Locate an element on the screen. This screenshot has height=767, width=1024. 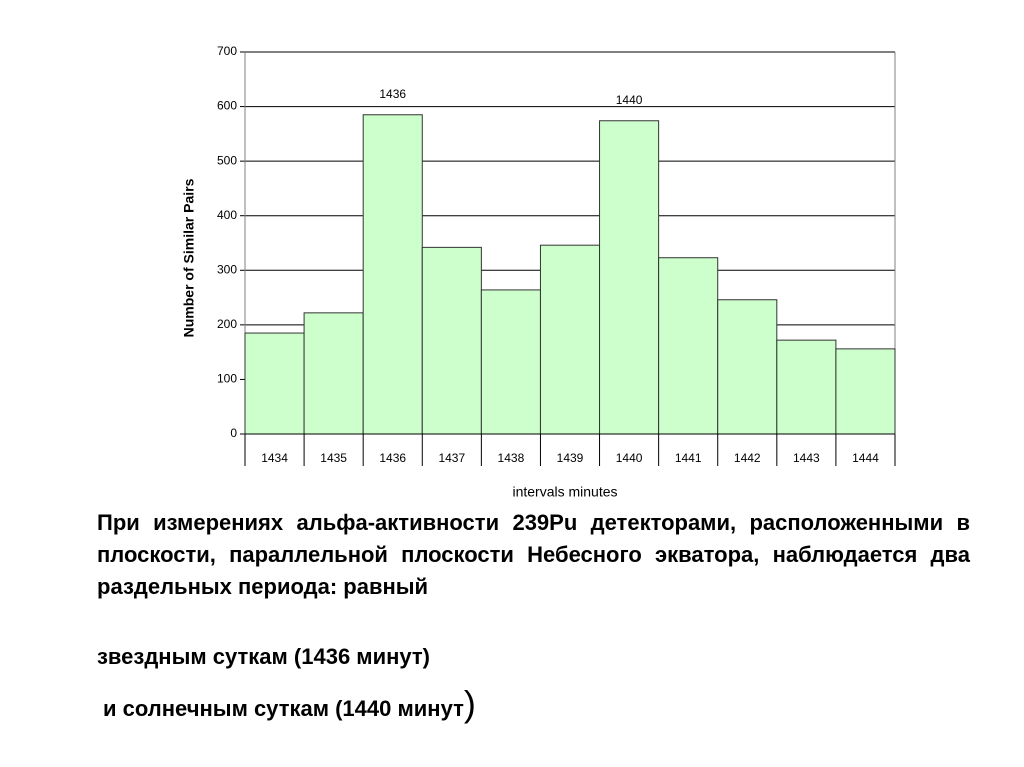
x-tick-label: 1437 is located at coordinates (451, 458).